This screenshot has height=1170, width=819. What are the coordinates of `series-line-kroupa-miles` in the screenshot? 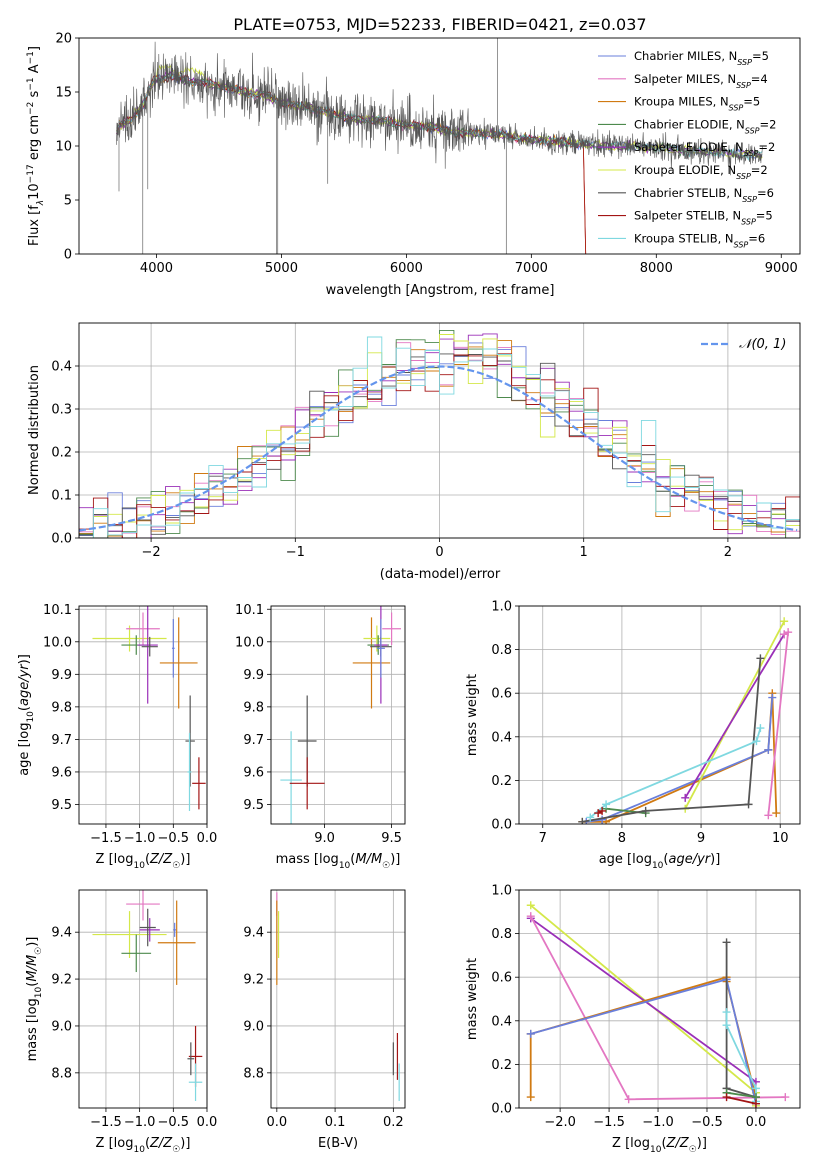 It's located at (643, 1037).